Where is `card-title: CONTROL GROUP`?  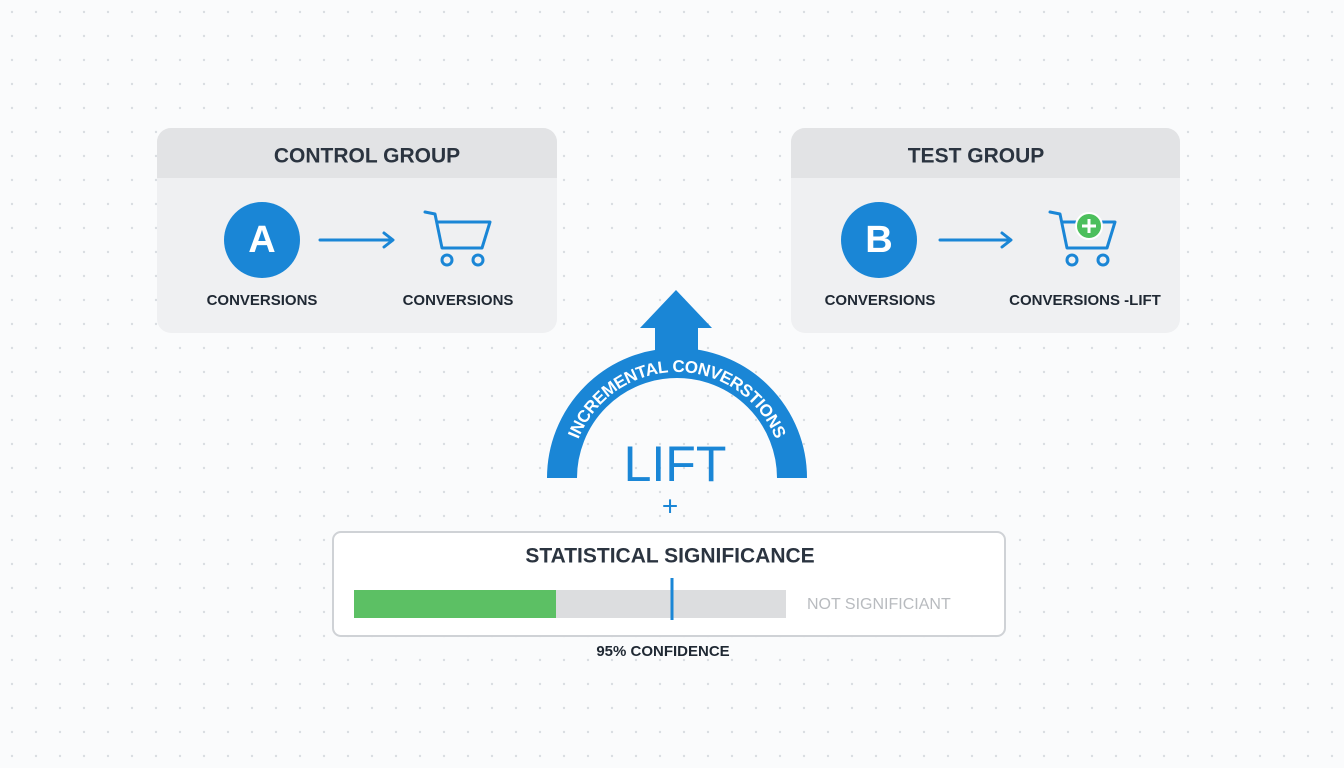
card-title: CONTROL GROUP is located at coordinates (367, 156).